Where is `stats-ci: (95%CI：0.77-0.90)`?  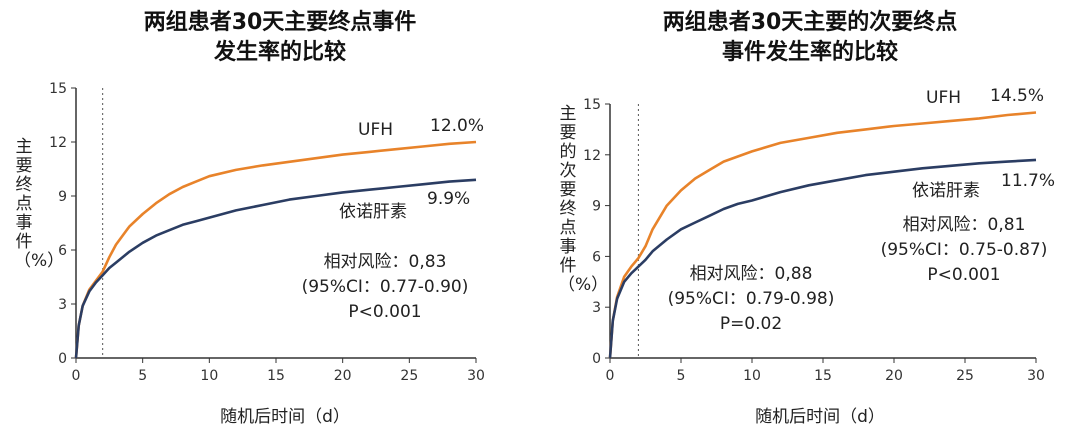 stats-ci: (95%CI：0.77-0.90) is located at coordinates (385, 287).